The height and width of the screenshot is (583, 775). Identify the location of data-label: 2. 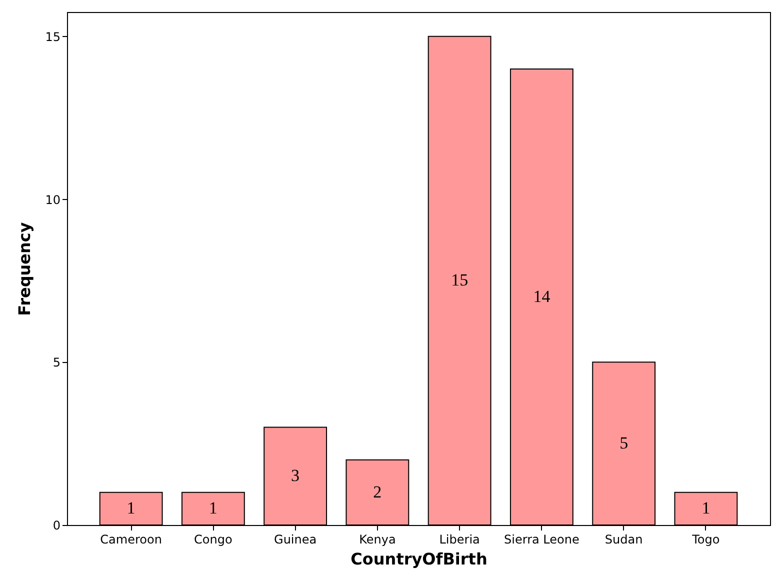
(377, 492).